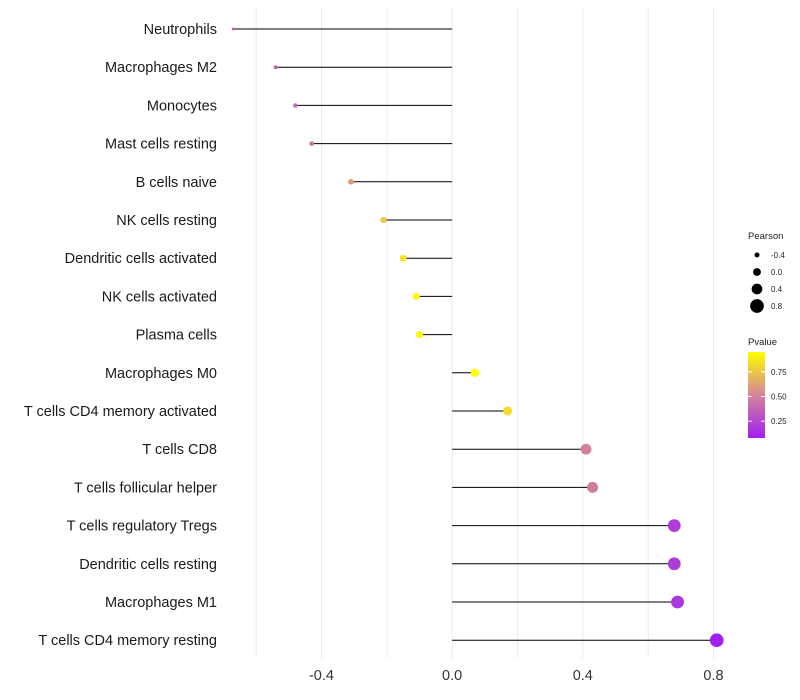  I want to click on x-tick-label-3: 0.8, so click(713, 676).